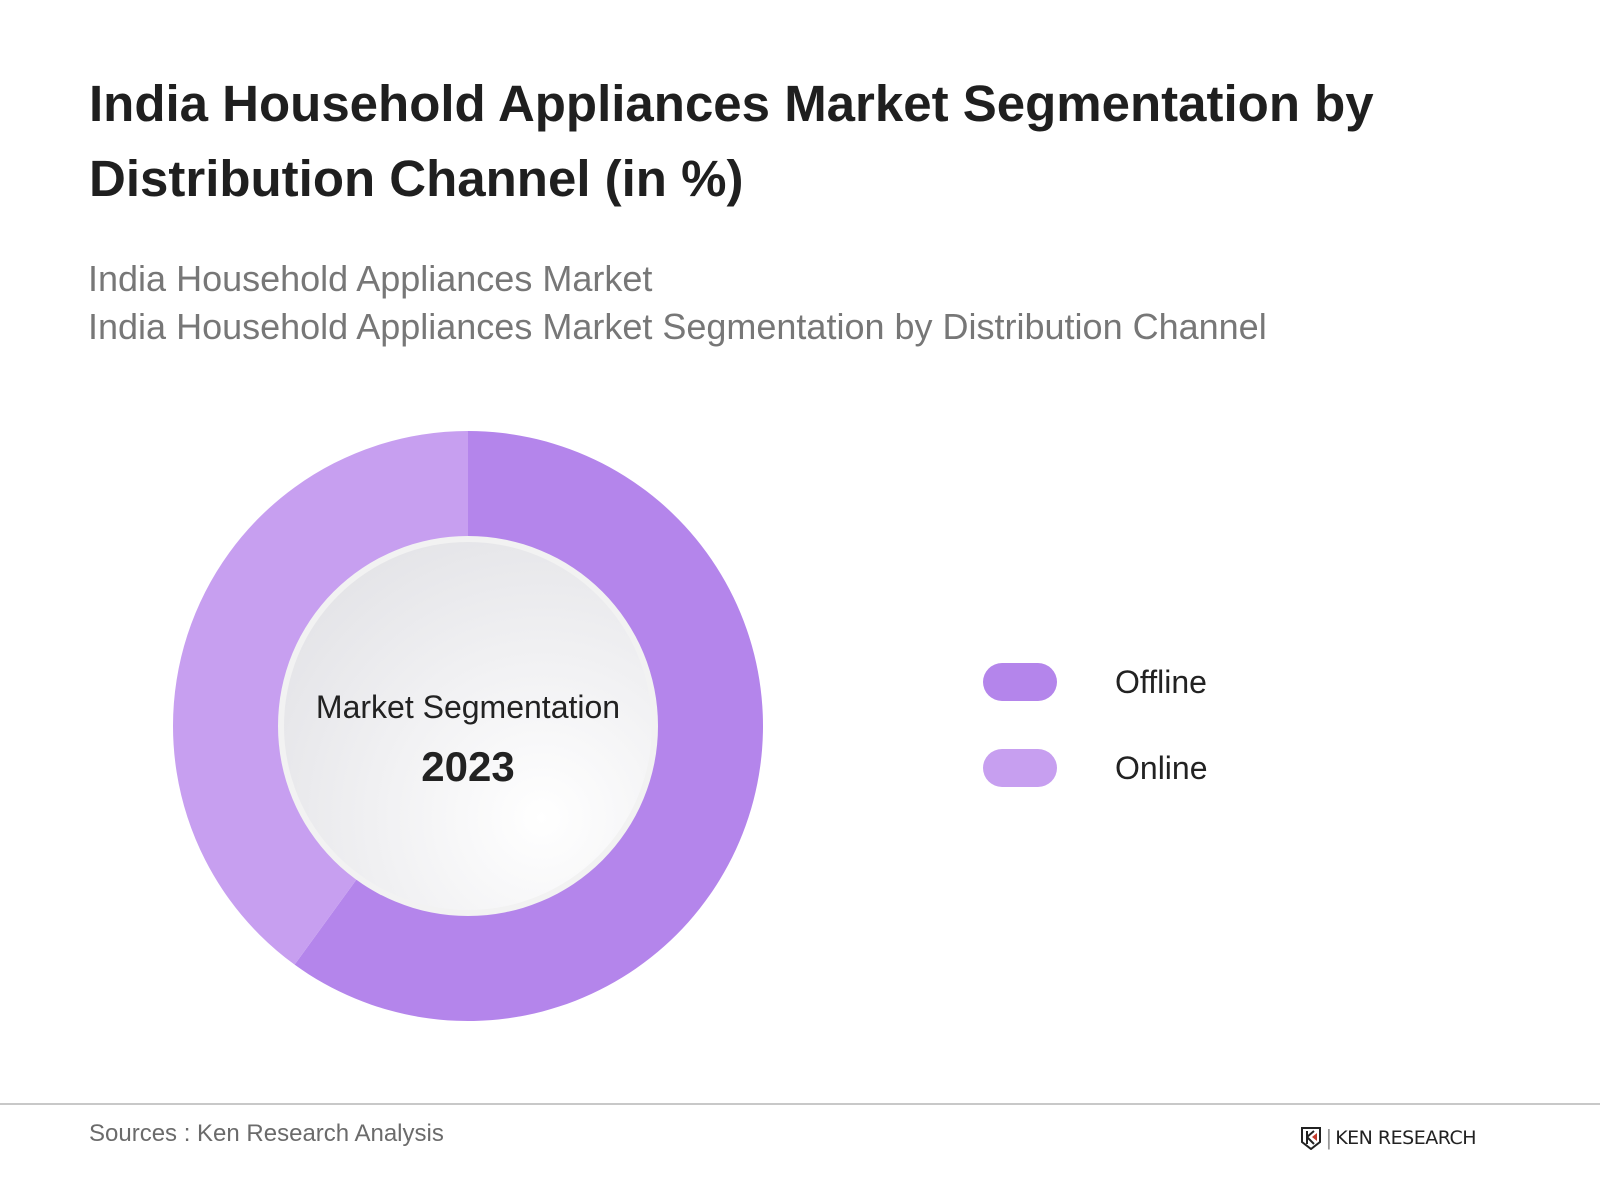 This screenshot has width=1600, height=1200. What do you see at coordinates (370, 278) in the screenshot?
I see `chart-subtitle-market: India Household Appliances Market` at bounding box center [370, 278].